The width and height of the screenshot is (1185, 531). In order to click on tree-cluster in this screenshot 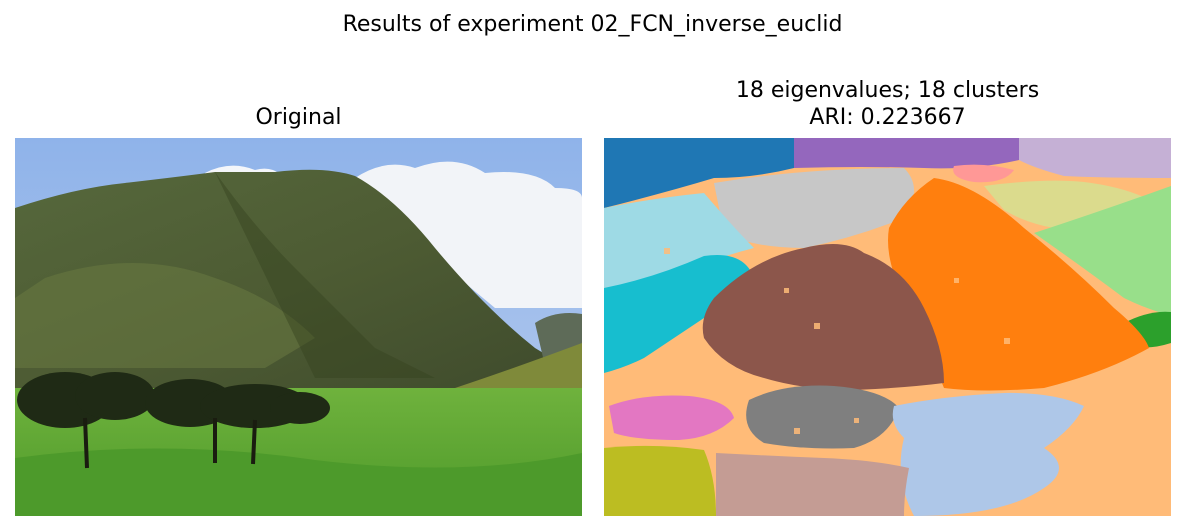, I will do `click(173, 400)`.